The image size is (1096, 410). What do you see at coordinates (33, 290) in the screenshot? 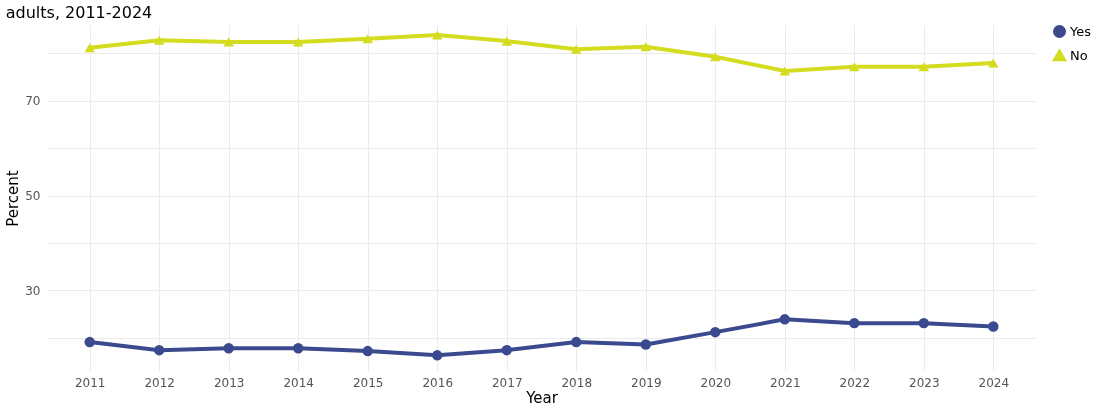
I see `y-tick-label: 30` at bounding box center [33, 290].